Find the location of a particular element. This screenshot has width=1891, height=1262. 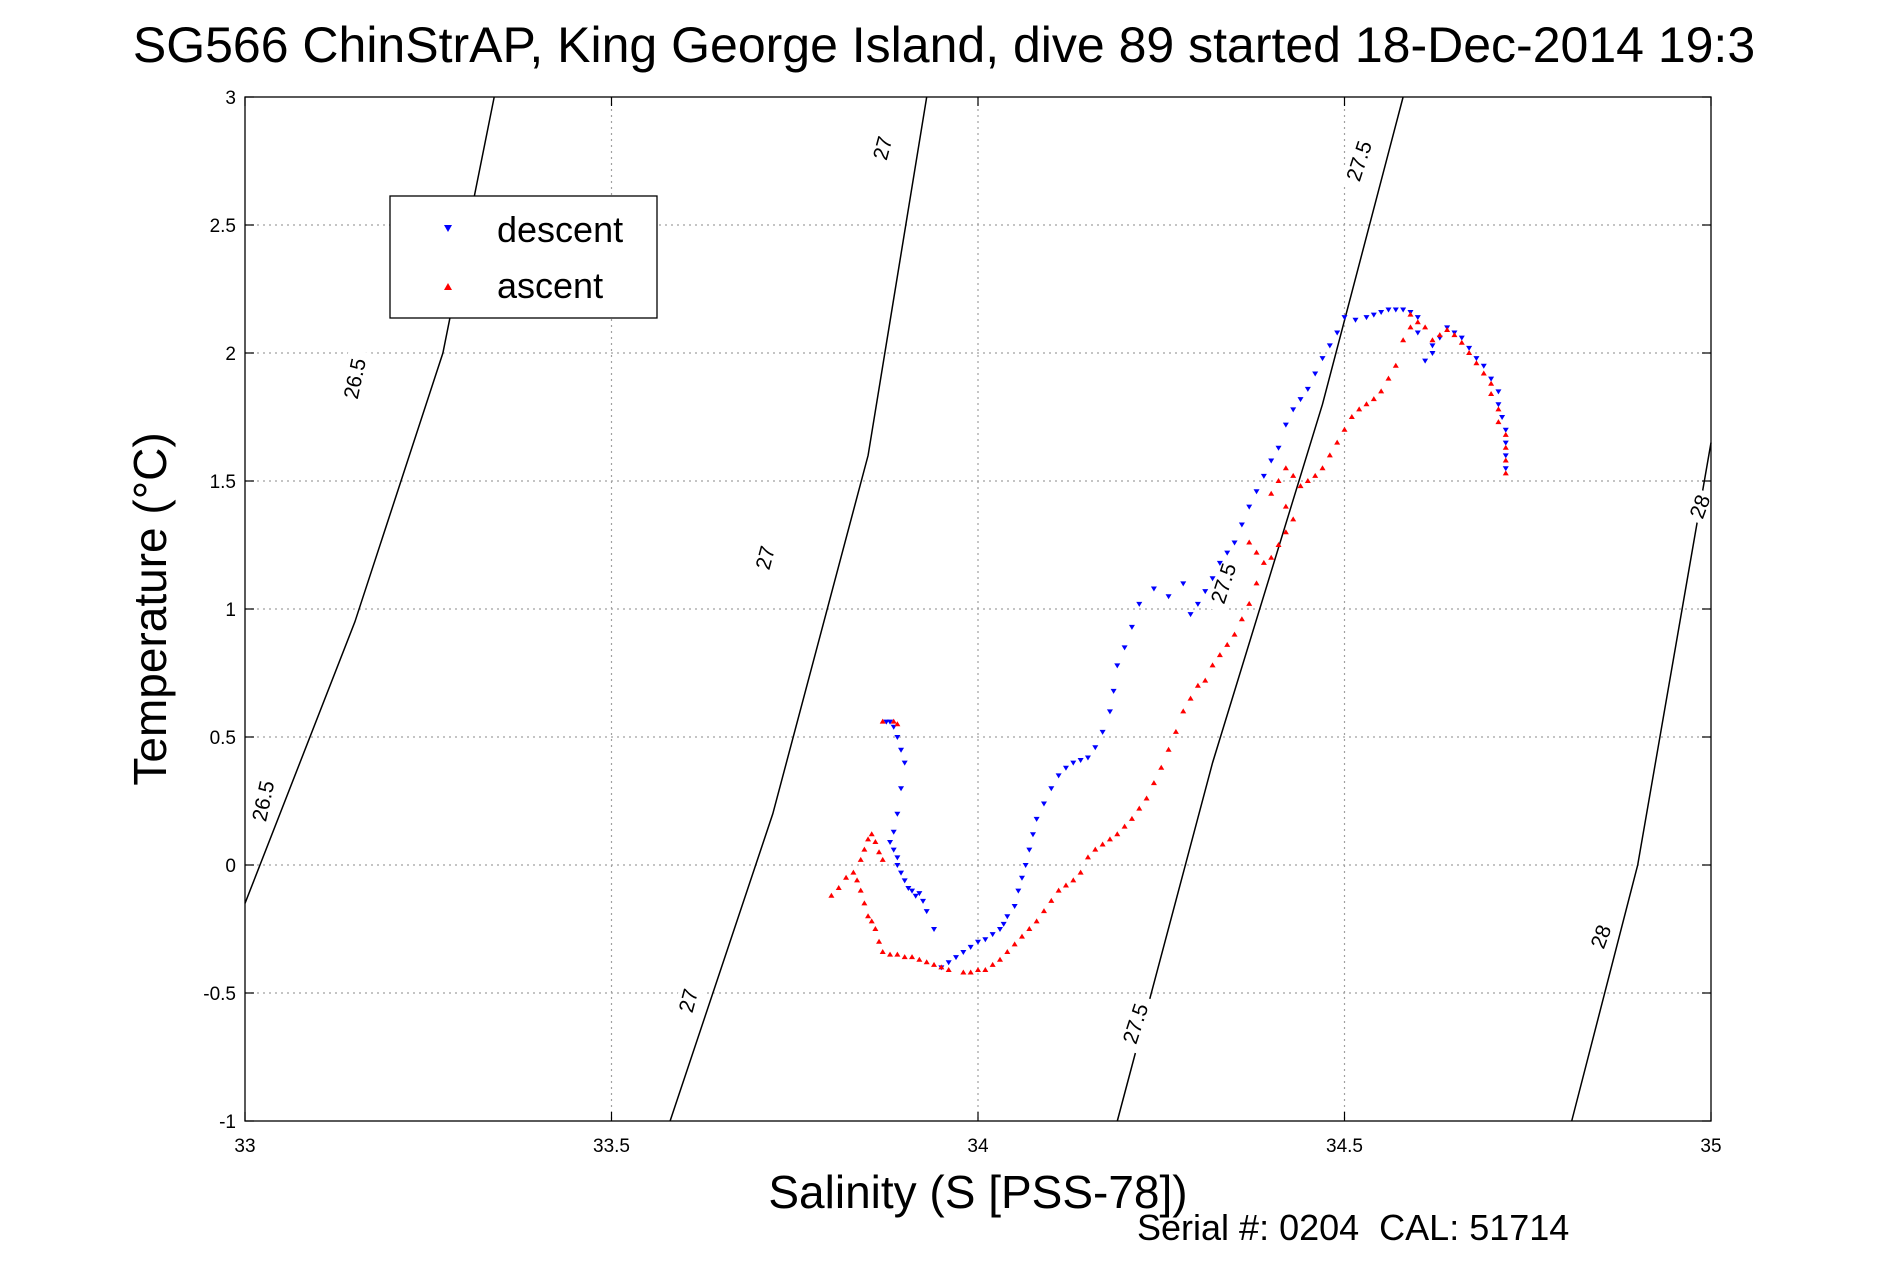

y-tick-label: 0.5 is located at coordinates (223, 738).